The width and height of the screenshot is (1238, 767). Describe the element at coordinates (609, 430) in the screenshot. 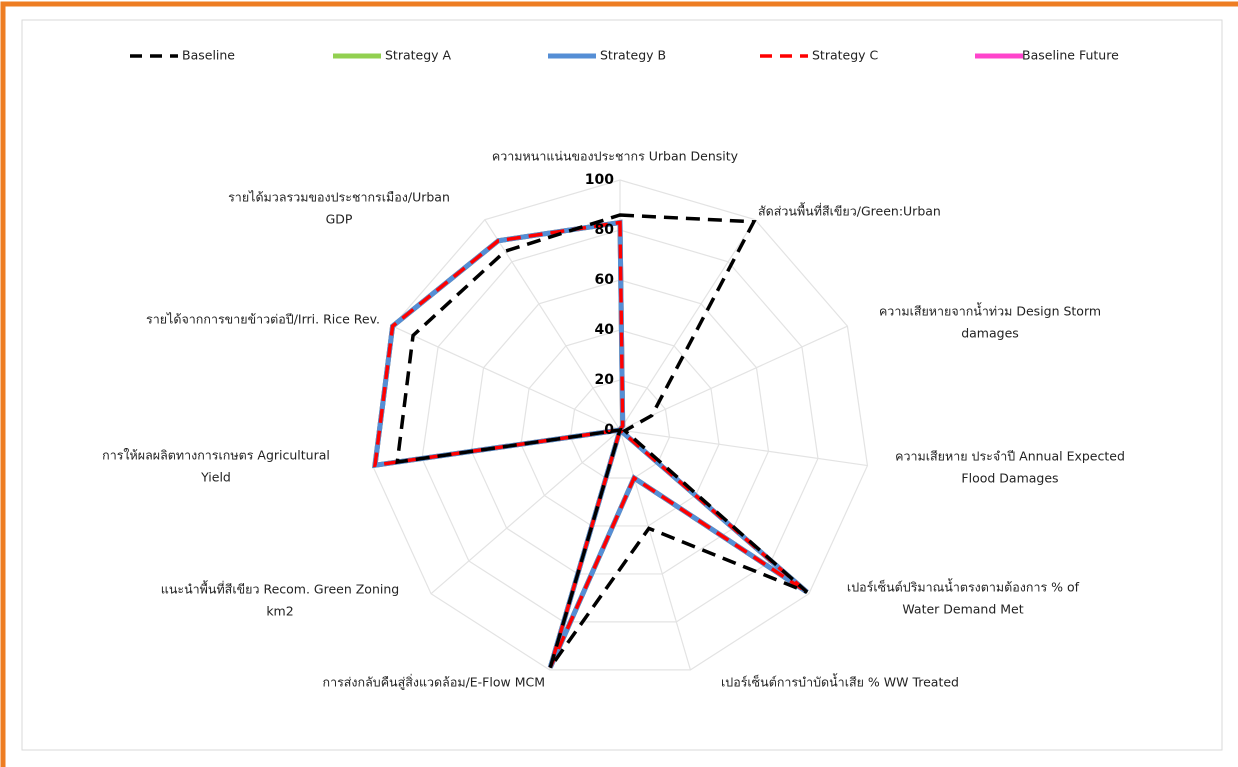

I see `r-tick-label: 0` at that location.